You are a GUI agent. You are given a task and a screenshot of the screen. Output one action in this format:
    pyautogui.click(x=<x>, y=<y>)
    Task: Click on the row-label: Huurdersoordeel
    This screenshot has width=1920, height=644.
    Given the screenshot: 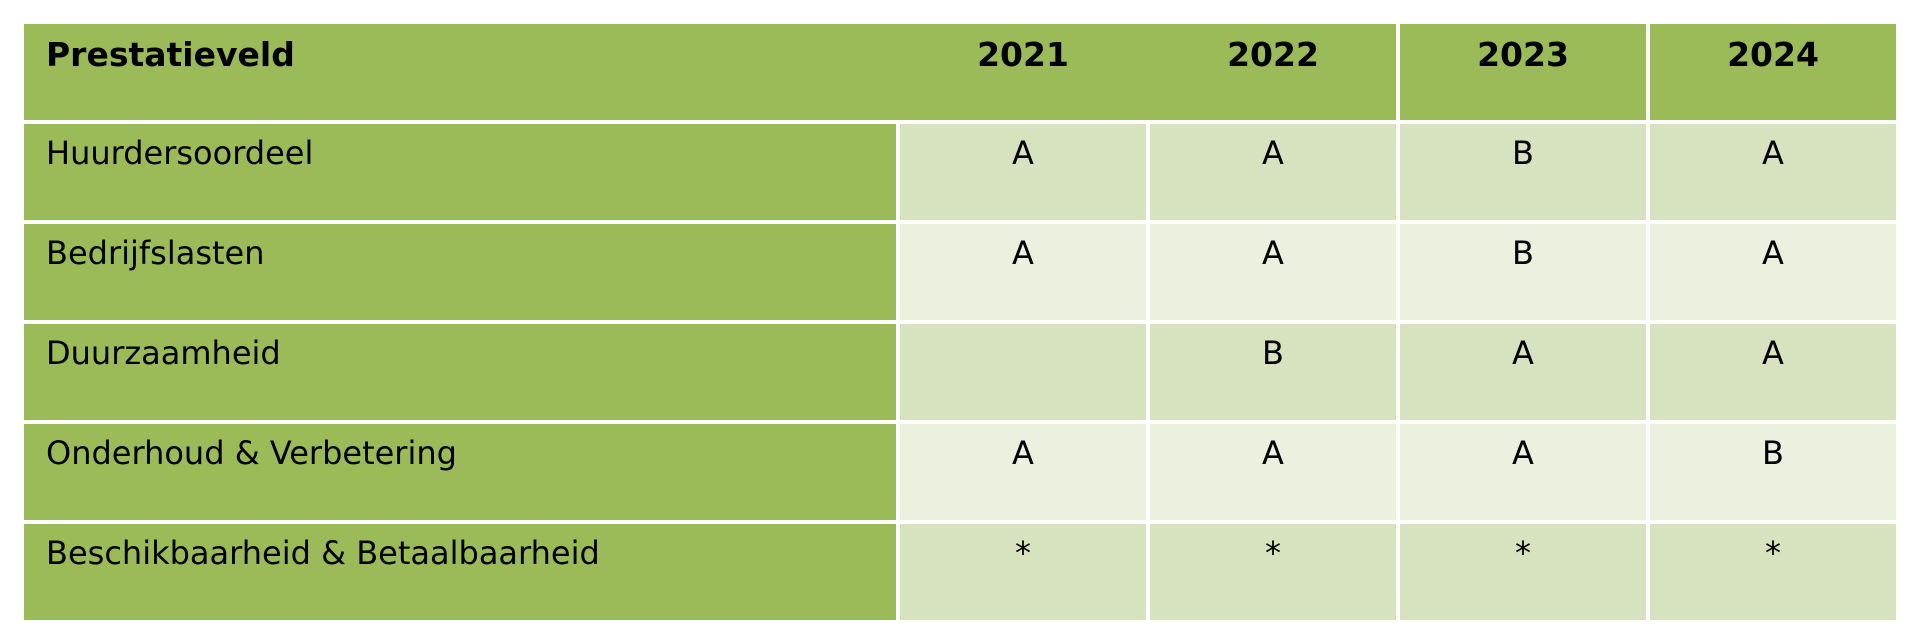 What is the action you would take?
    pyautogui.click(x=460, y=172)
    